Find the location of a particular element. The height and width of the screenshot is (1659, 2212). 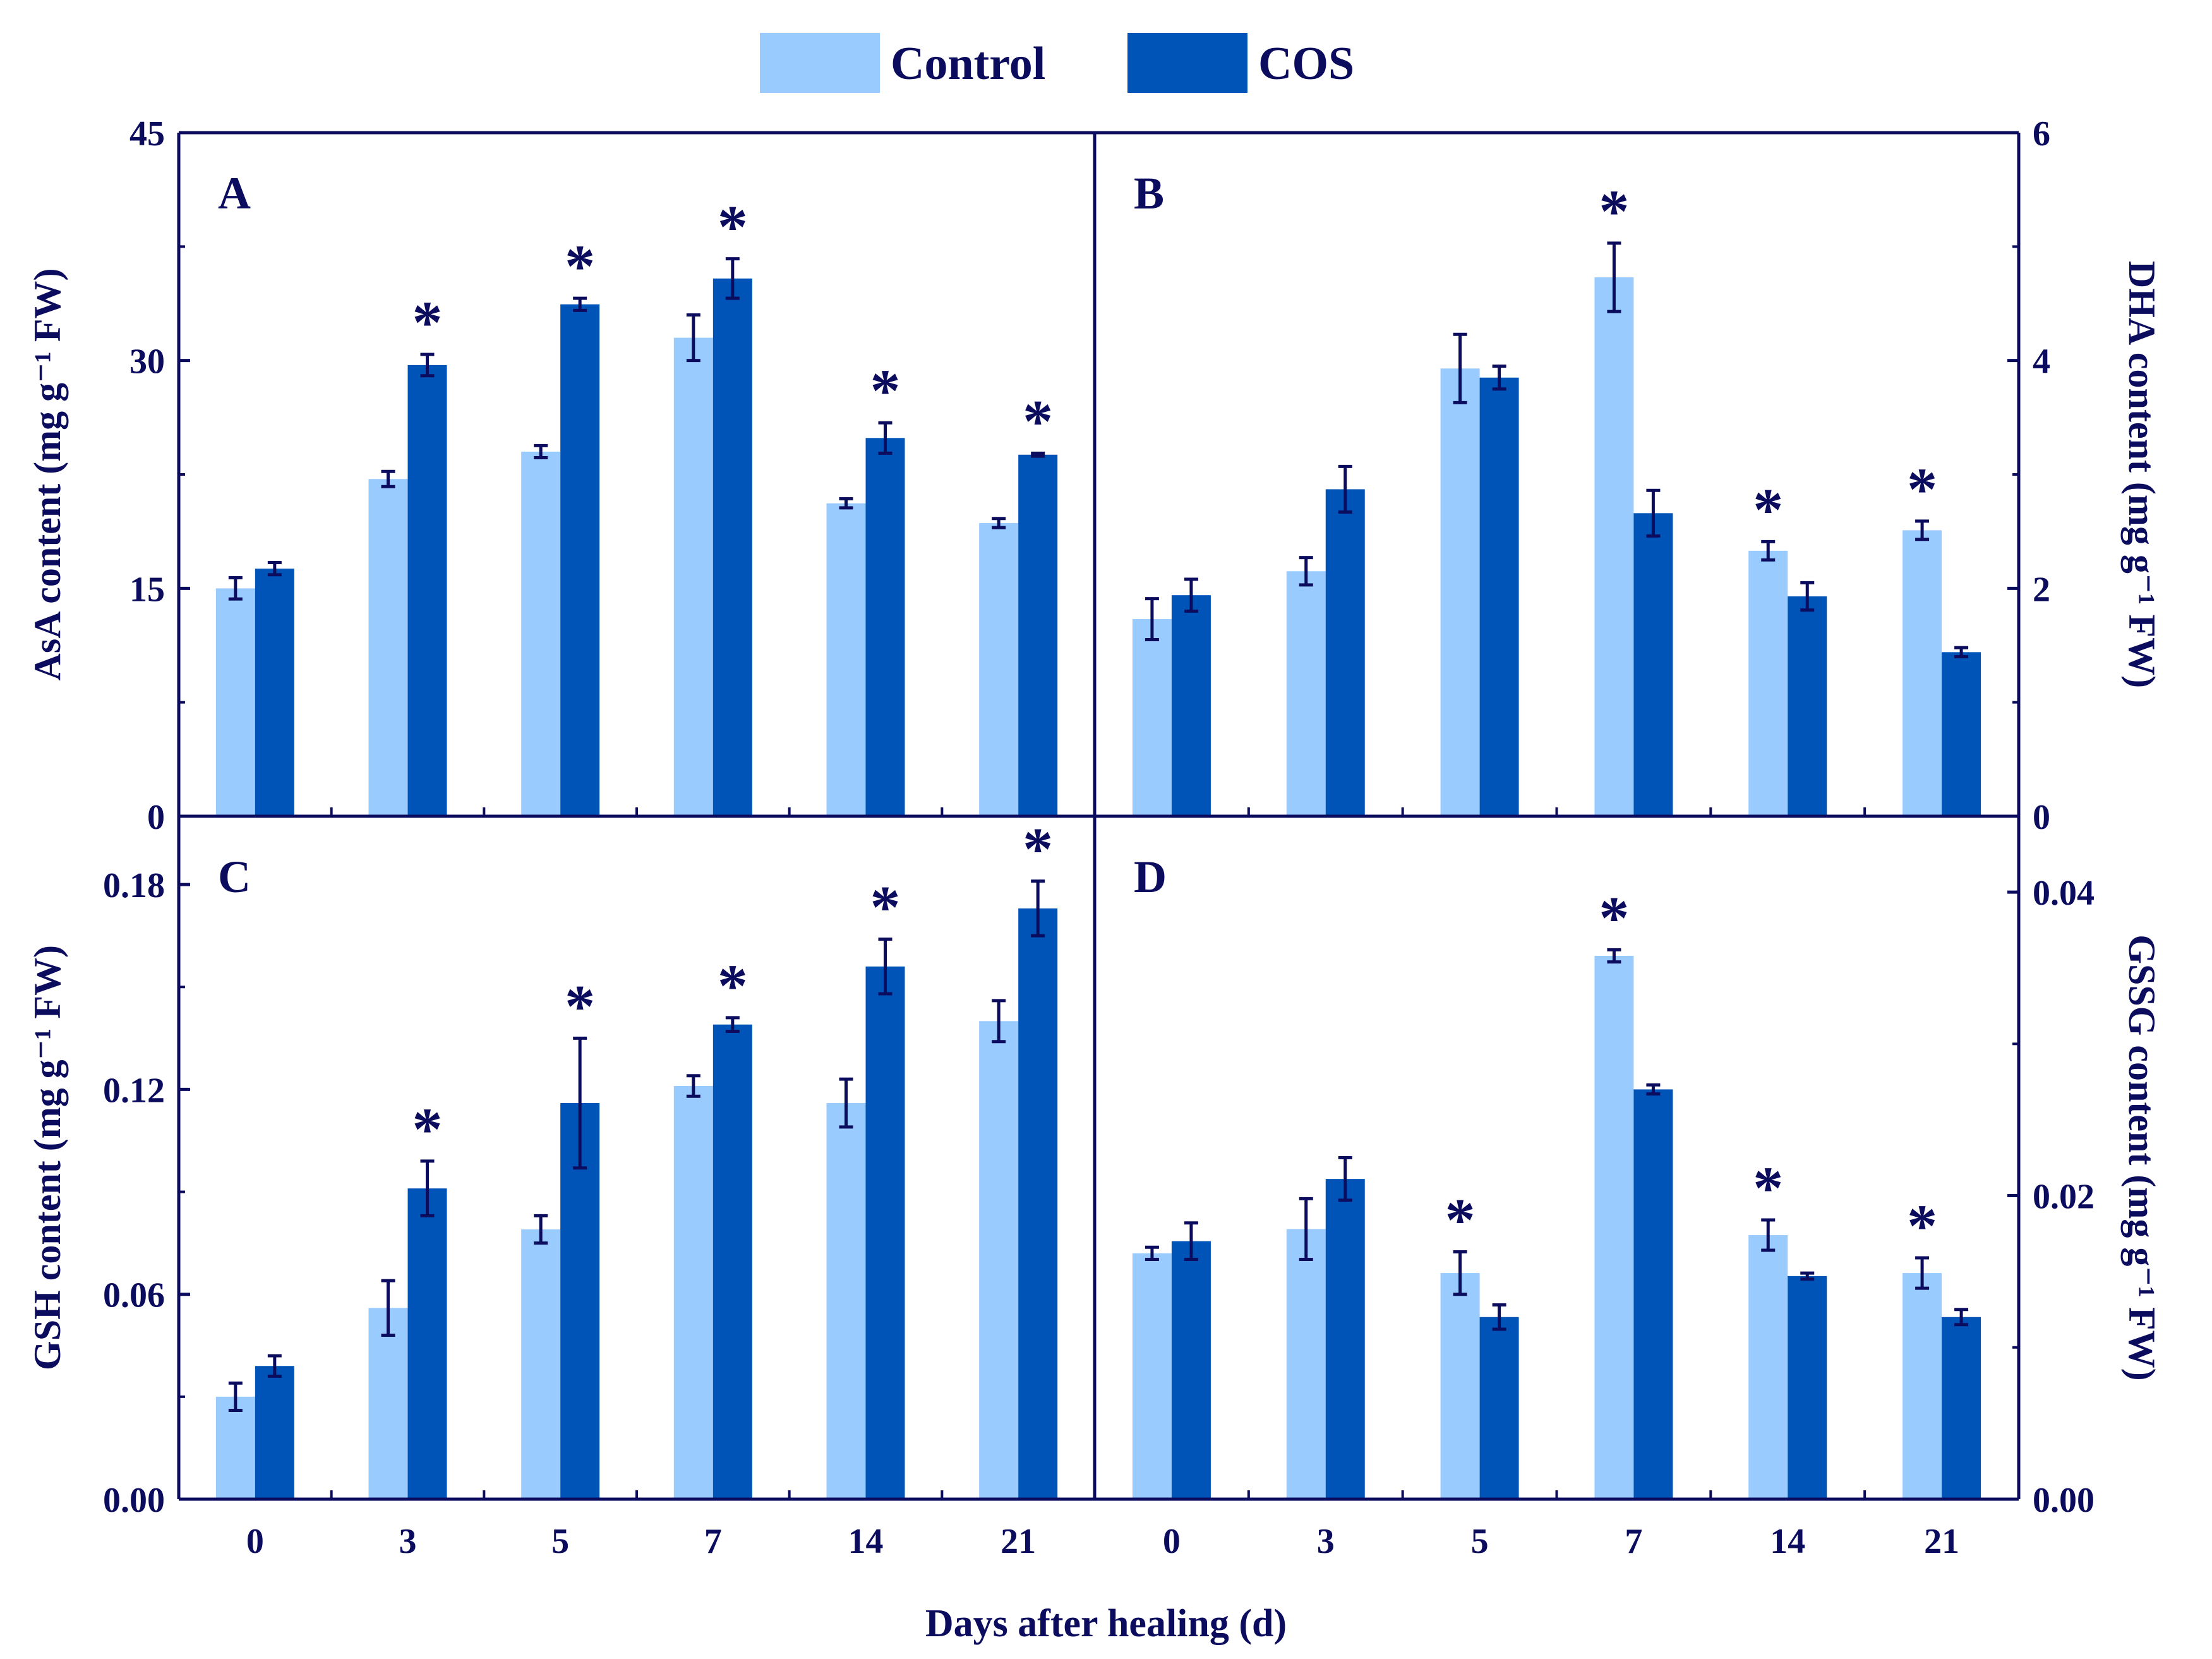

legend-label-cos: COS is located at coordinates (1306, 64).